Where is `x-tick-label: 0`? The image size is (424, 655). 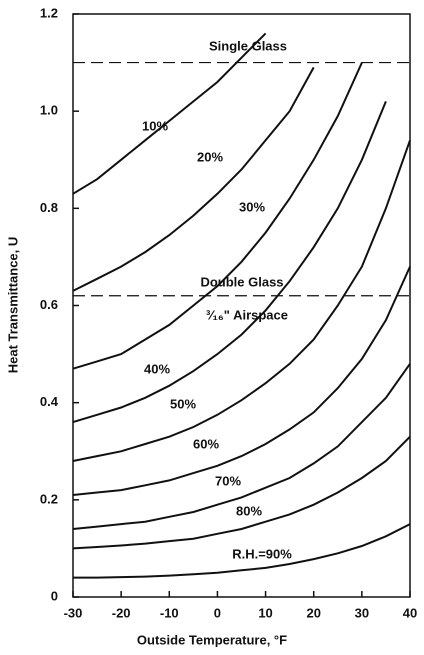 x-tick-label: 0 is located at coordinates (217, 612).